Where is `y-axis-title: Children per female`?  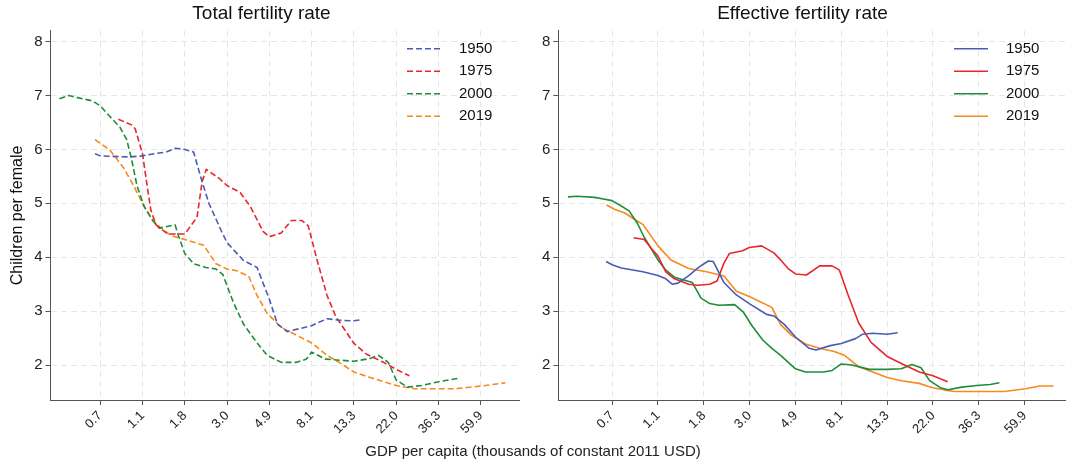 y-axis-title: Children per female is located at coordinates (17, 215).